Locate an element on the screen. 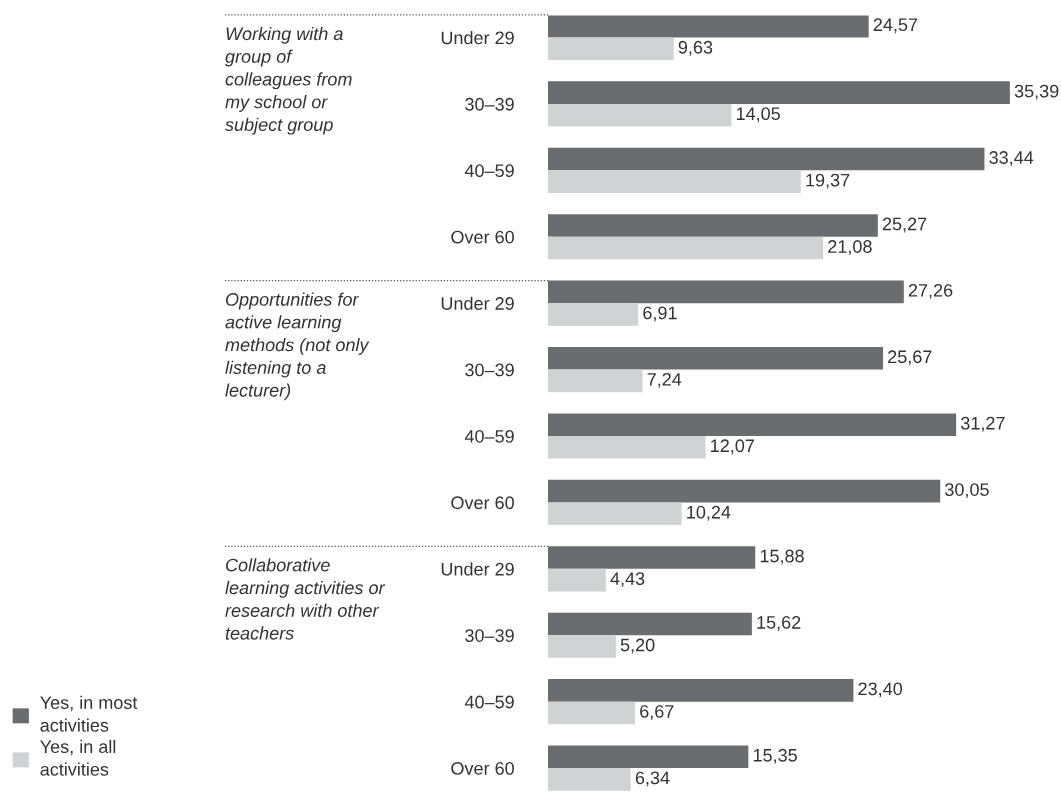 The image size is (1061, 792). data-label: 23,40 is located at coordinates (880, 690).